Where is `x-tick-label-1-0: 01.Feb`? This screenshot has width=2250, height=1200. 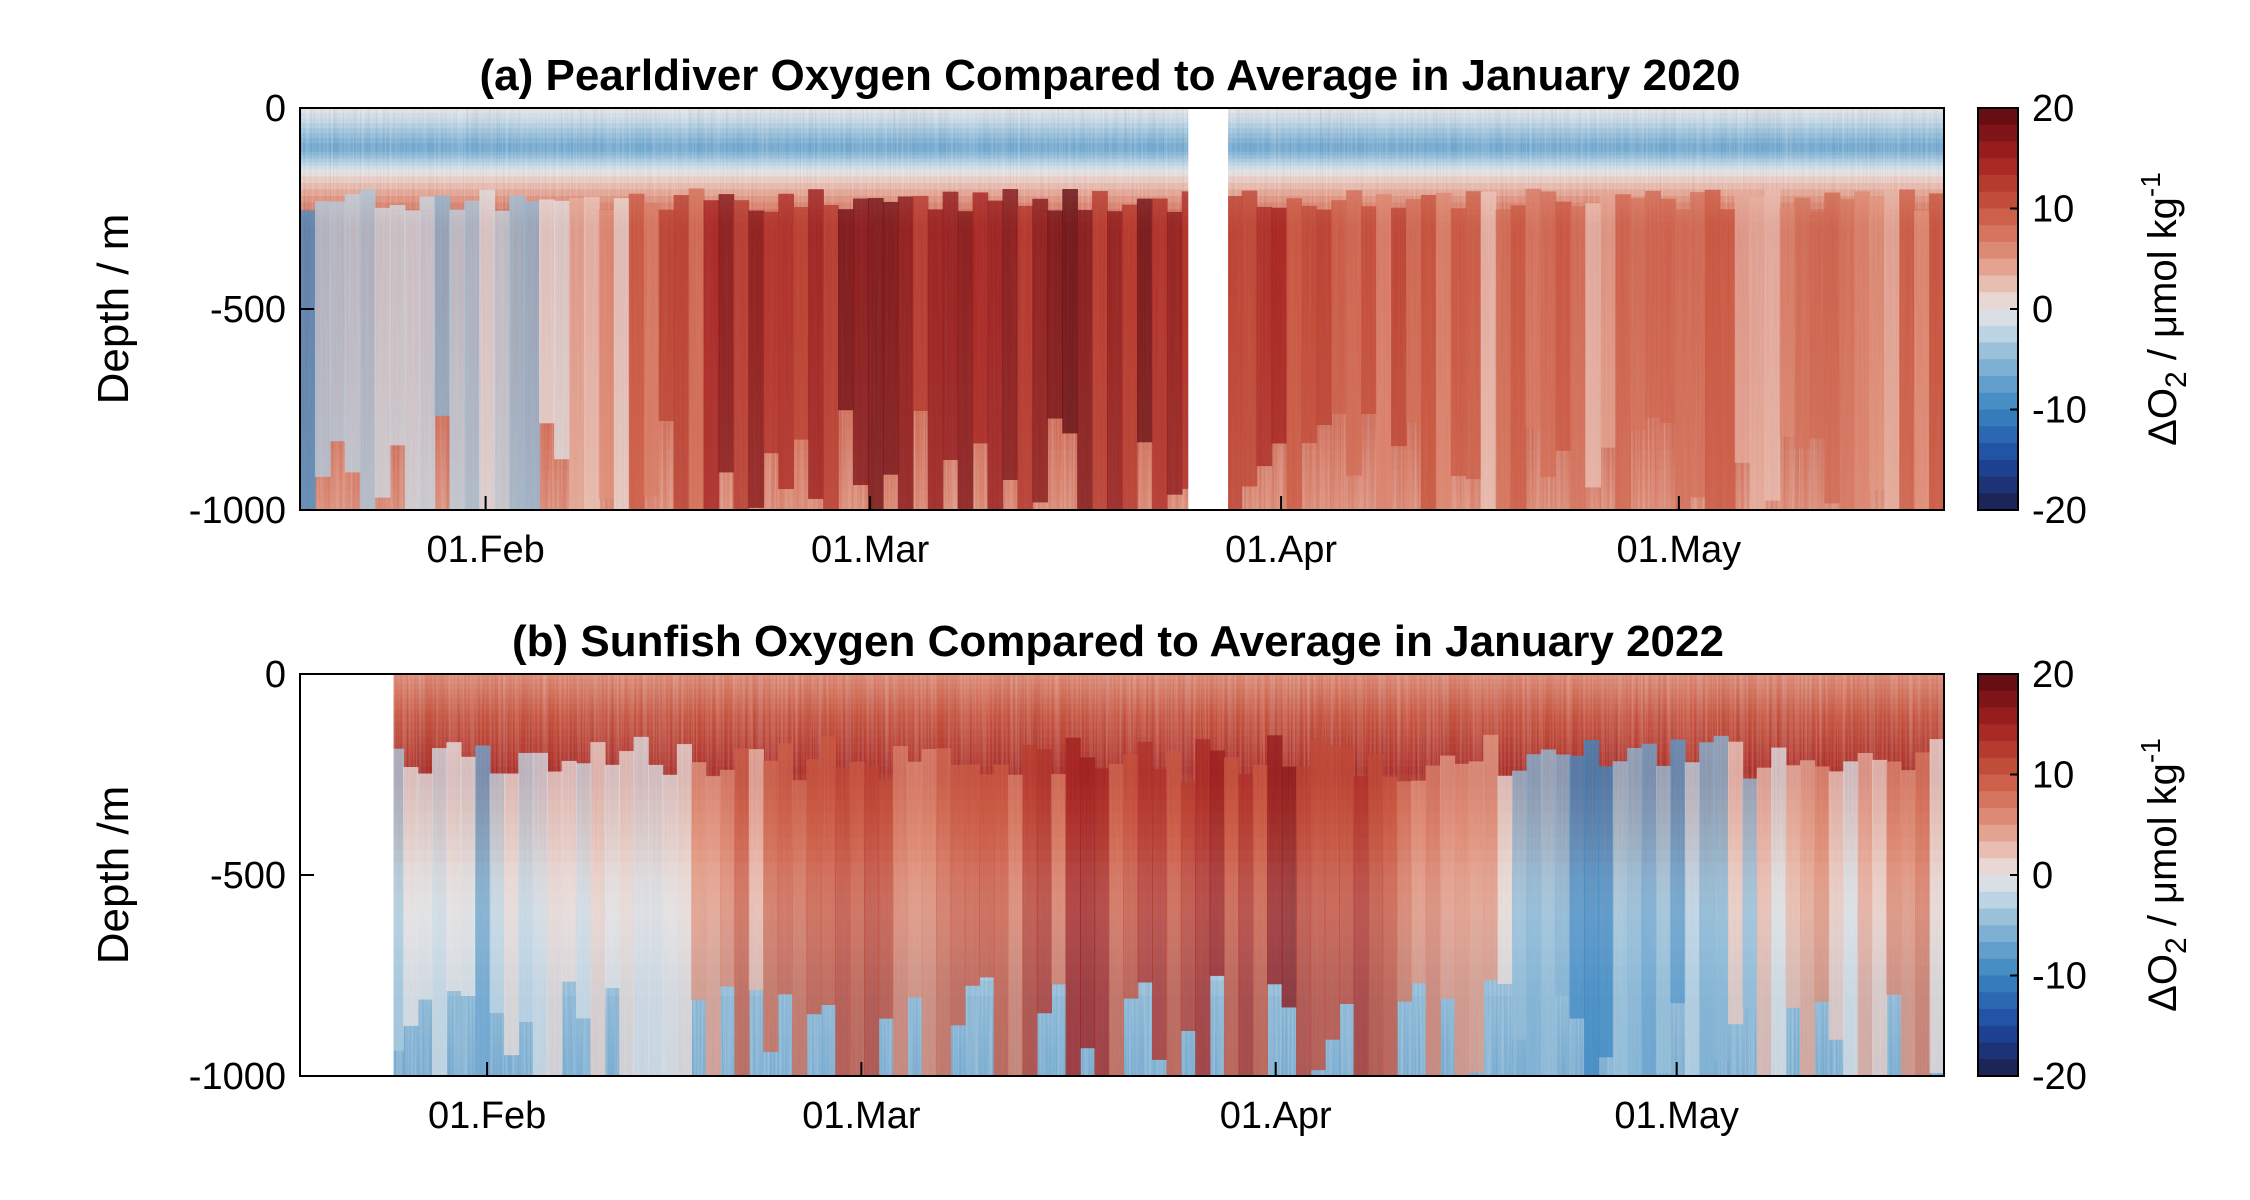 x-tick-label-1-0: 01.Feb is located at coordinates (487, 1116).